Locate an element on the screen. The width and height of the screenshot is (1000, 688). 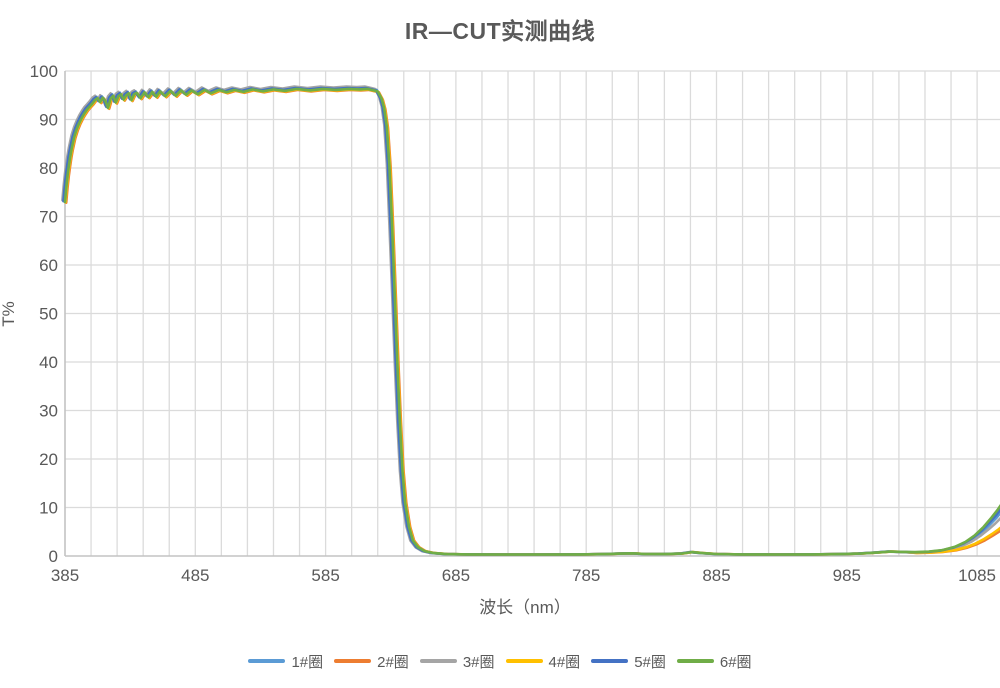
legend-item-1: 1#圈 is located at coordinates (285, 661).